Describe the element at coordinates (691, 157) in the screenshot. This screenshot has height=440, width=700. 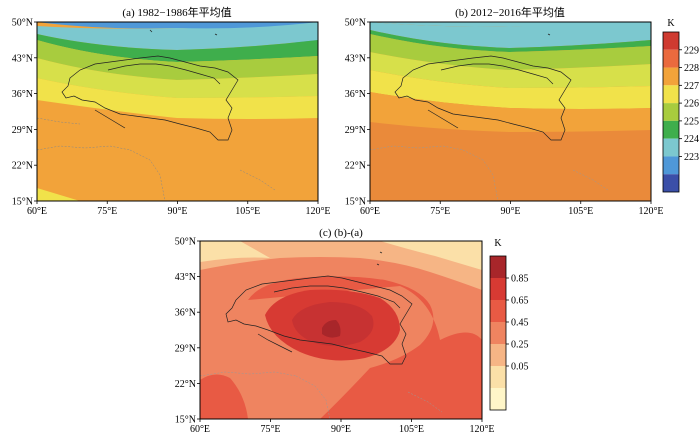
I see `colorbar-tick-label: 223` at that location.